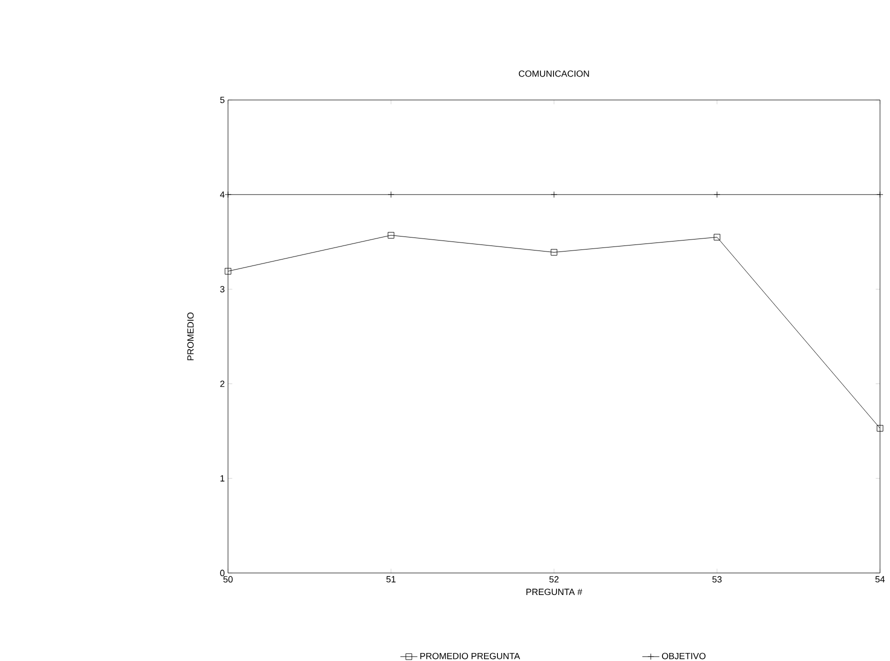 The image size is (890, 661). Describe the element at coordinates (228, 579) in the screenshot. I see `x-tick-label: 50` at that location.